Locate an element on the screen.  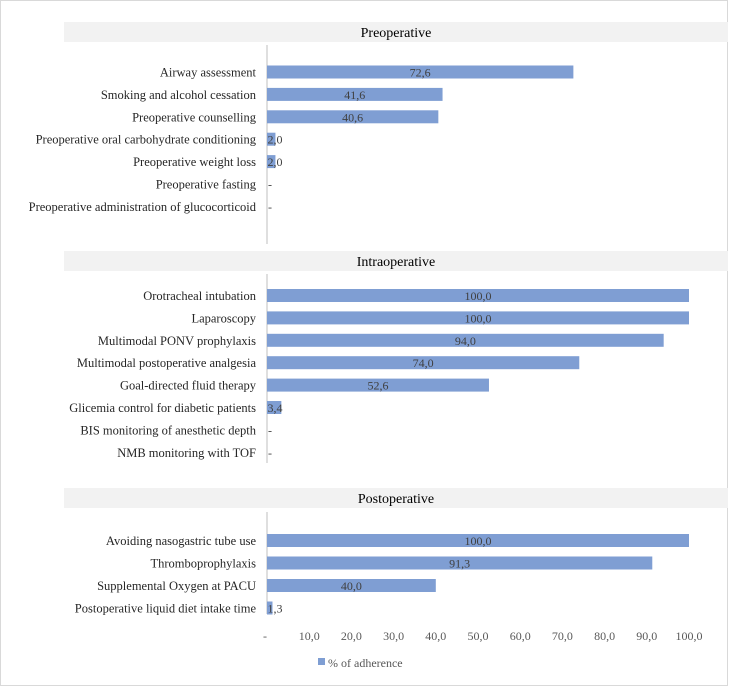
x-tick-label: 90,0 is located at coordinates (646, 636).